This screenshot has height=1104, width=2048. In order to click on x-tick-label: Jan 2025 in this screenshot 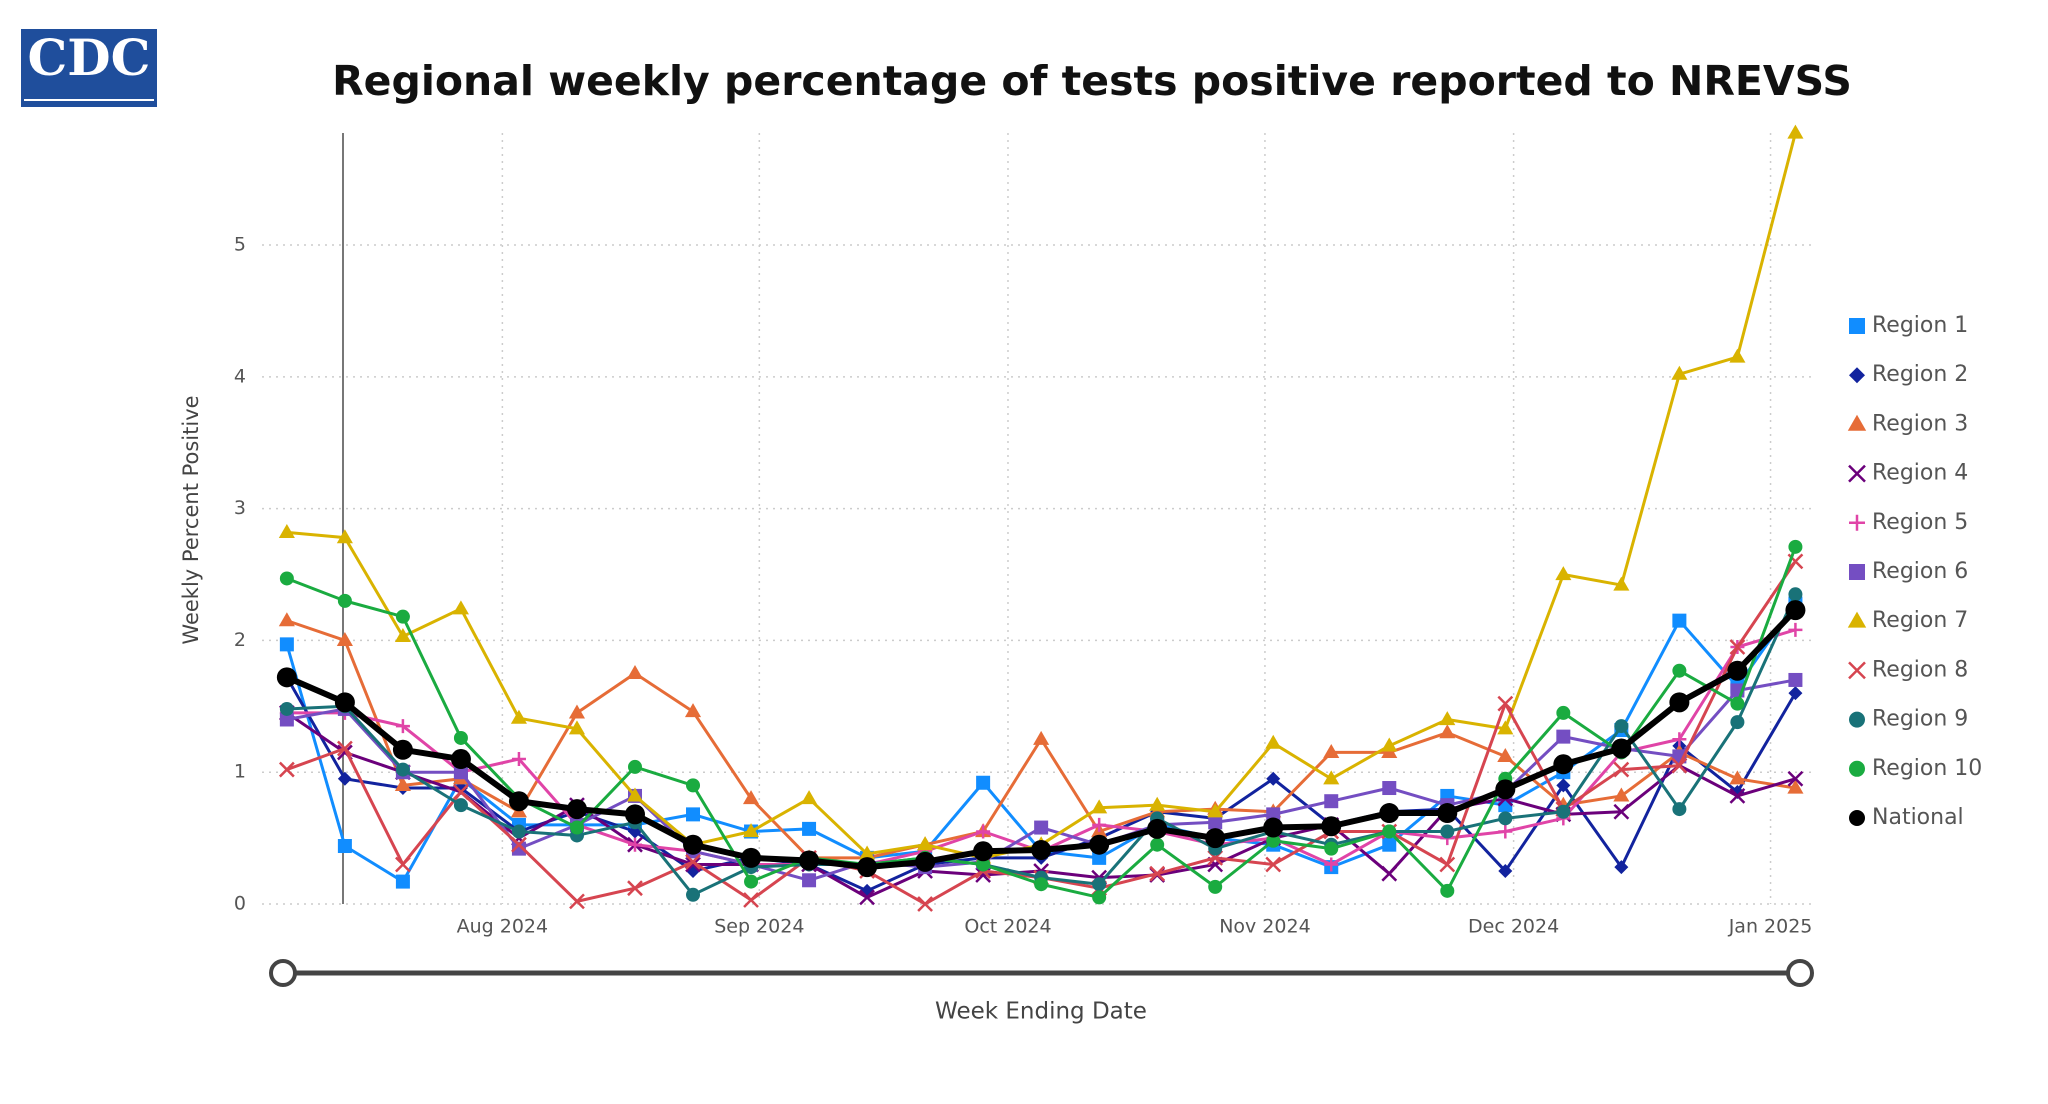, I will do `click(1770, 927)`.